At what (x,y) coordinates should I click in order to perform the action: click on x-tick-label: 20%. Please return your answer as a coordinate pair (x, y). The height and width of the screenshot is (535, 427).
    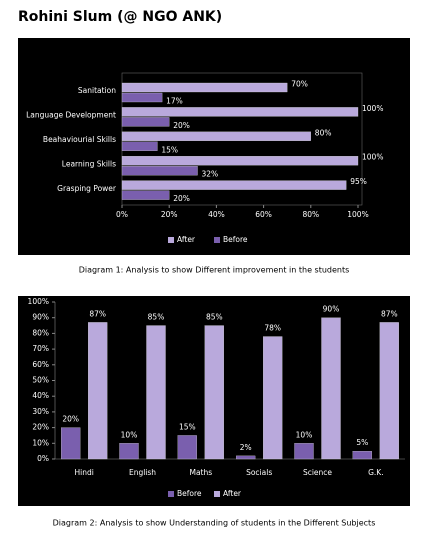
    Looking at the image, I should click on (169, 214).